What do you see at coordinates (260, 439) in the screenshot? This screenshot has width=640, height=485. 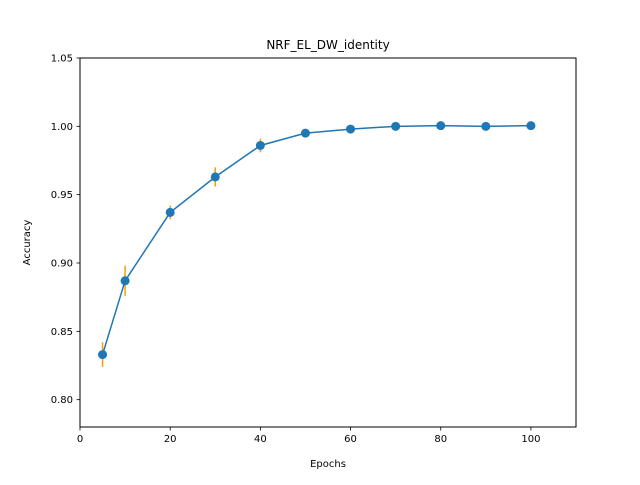 I see `x-tick-label: 40` at bounding box center [260, 439].